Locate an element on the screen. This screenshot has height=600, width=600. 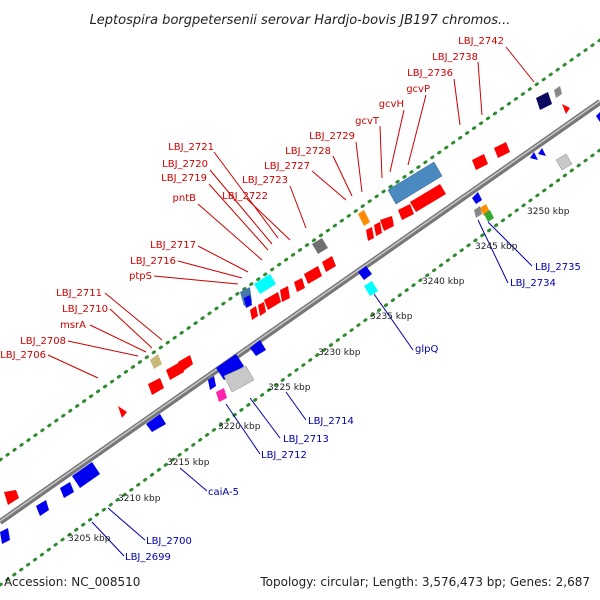
gene-label: LBJ_2716 is located at coordinates (153, 261).